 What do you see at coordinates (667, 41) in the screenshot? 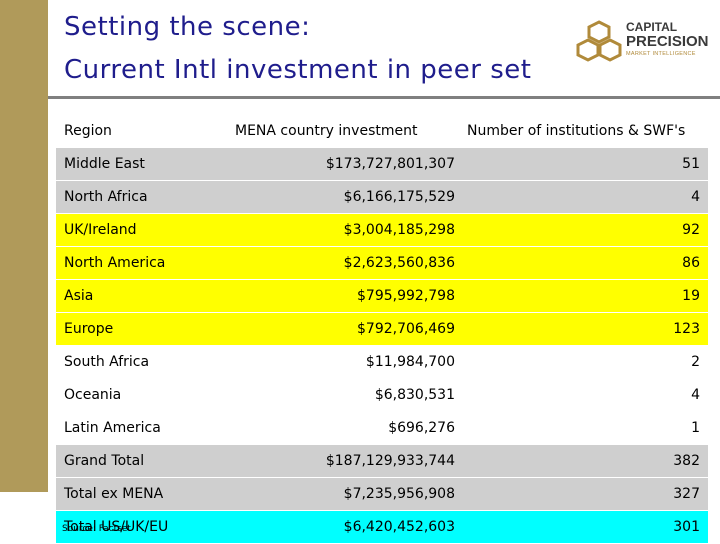
I see `logo-line-precision: PRECISION` at bounding box center [667, 41].